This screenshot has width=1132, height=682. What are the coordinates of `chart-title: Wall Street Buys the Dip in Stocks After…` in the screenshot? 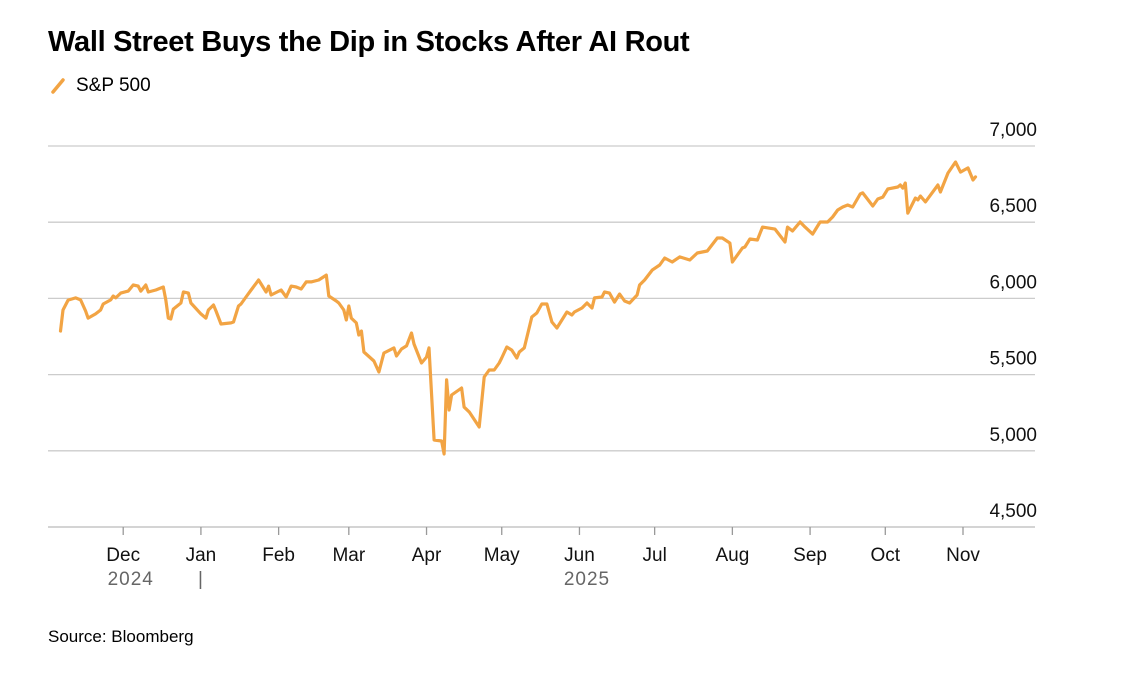 It's located at (369, 42).